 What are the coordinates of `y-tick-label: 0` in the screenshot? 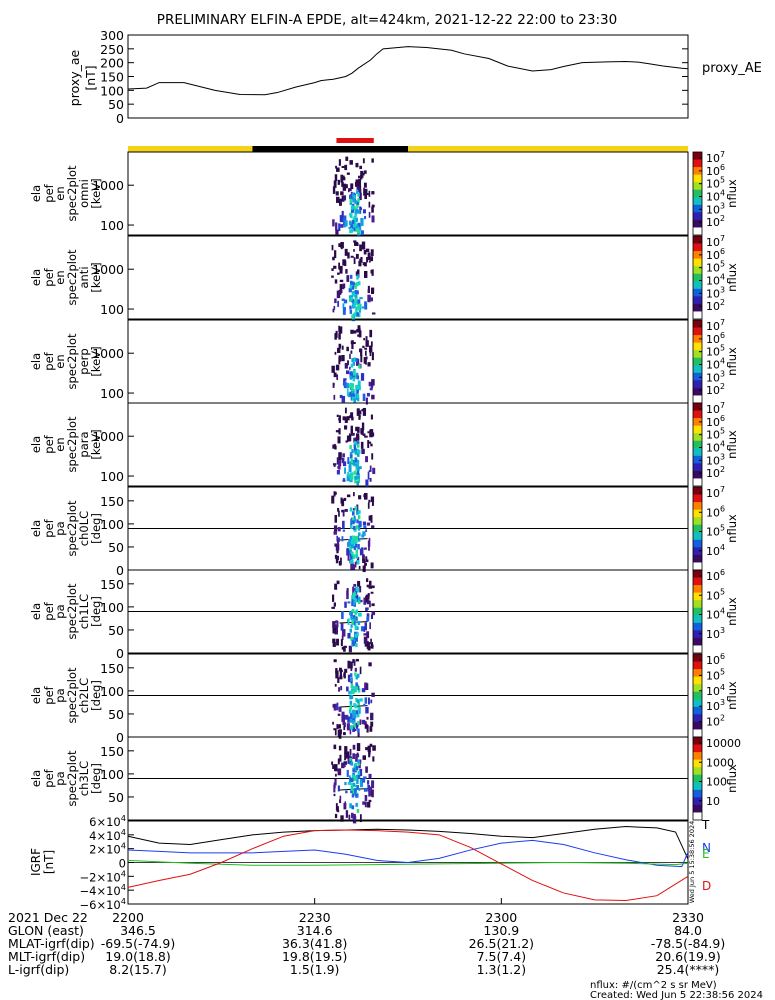 It's located at (120, 737).